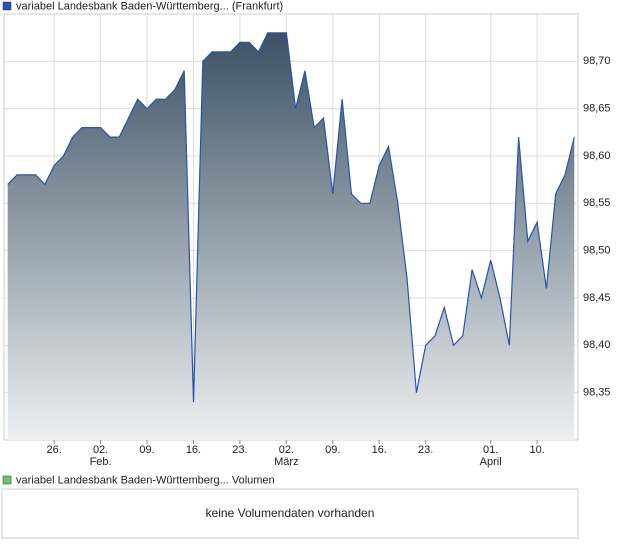 Image resolution: width=620 pixels, height=546 pixels. Describe the element at coordinates (597, 203) in the screenshot. I see `y-tick-label: 98,55` at that location.